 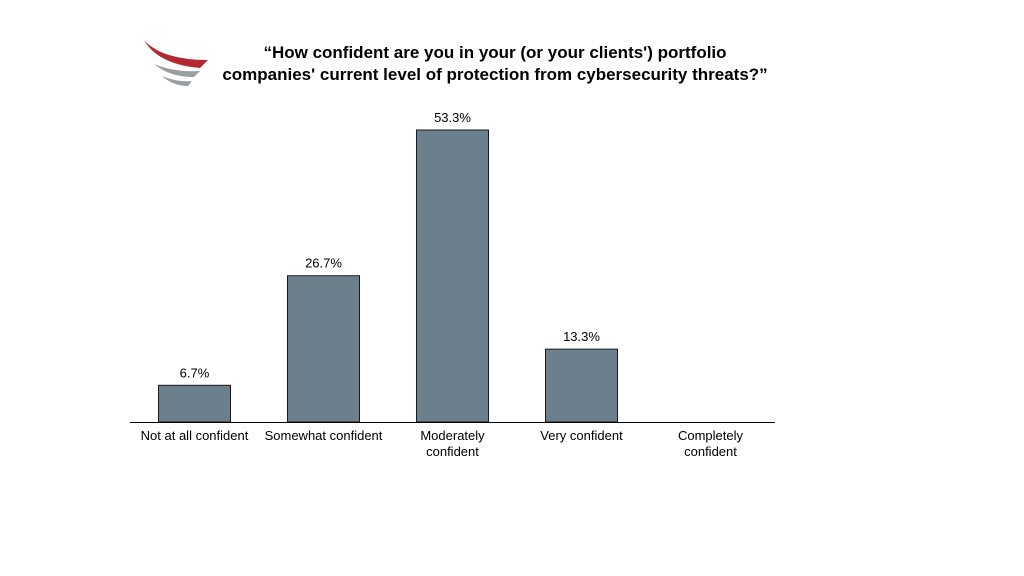 What do you see at coordinates (711, 435) in the screenshot?
I see `category-label-4-0: Completely` at bounding box center [711, 435].